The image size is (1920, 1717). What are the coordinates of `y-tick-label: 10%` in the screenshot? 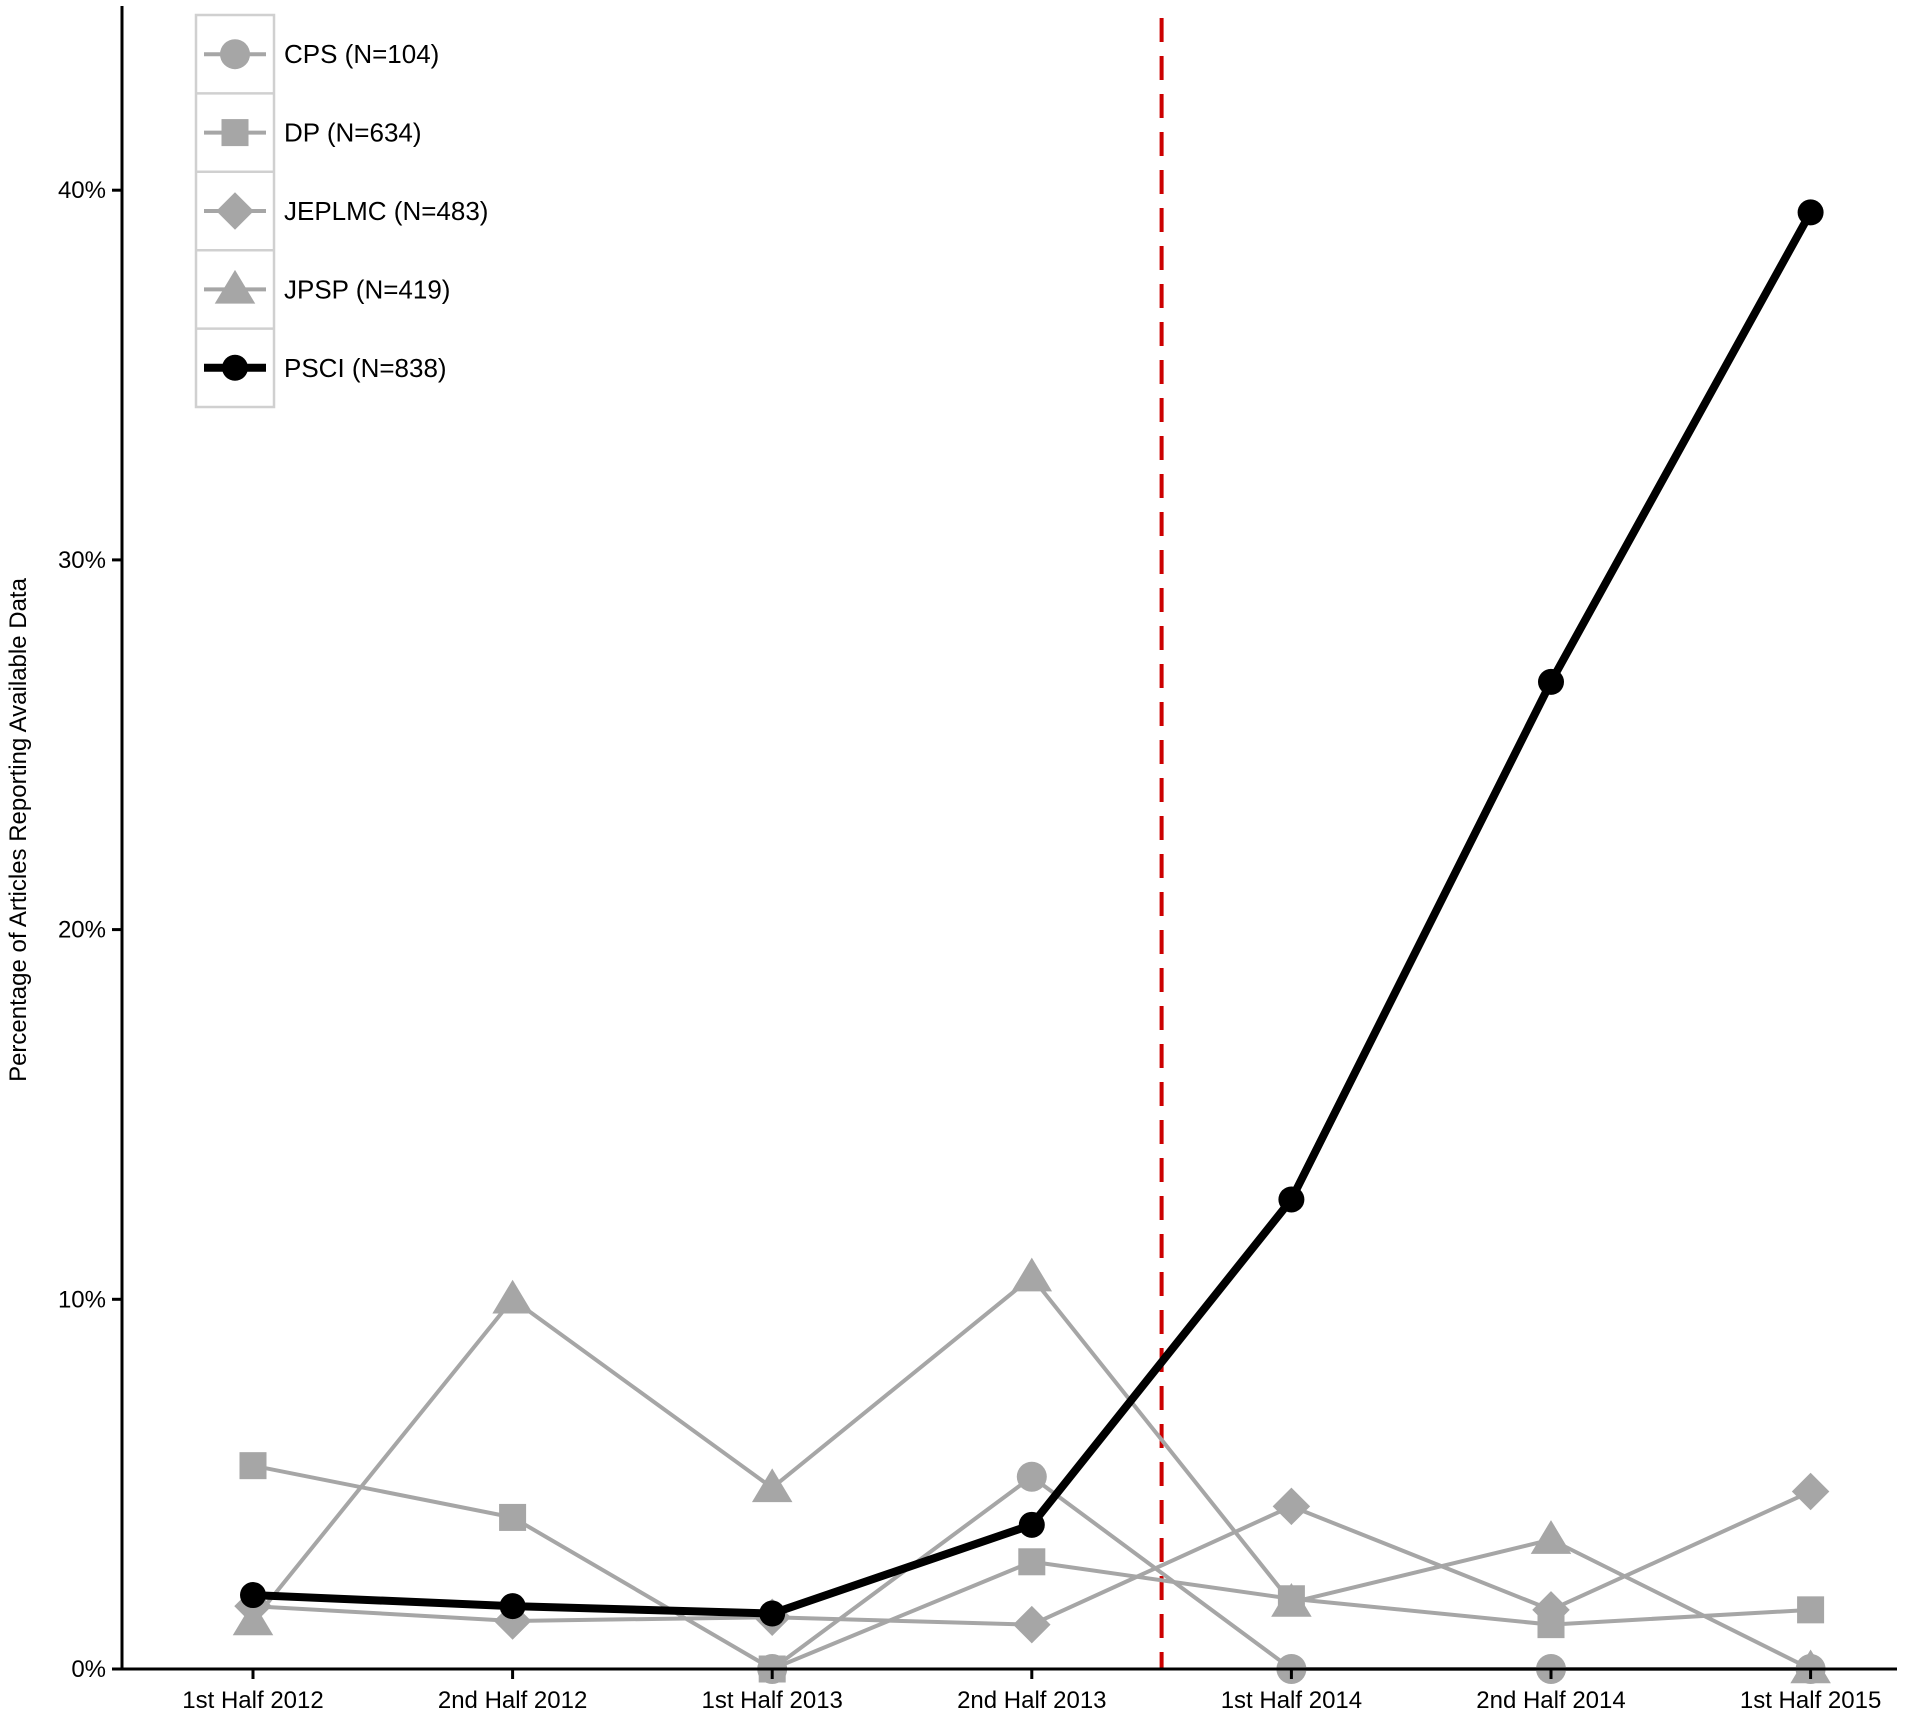 It's located at (82, 1299).